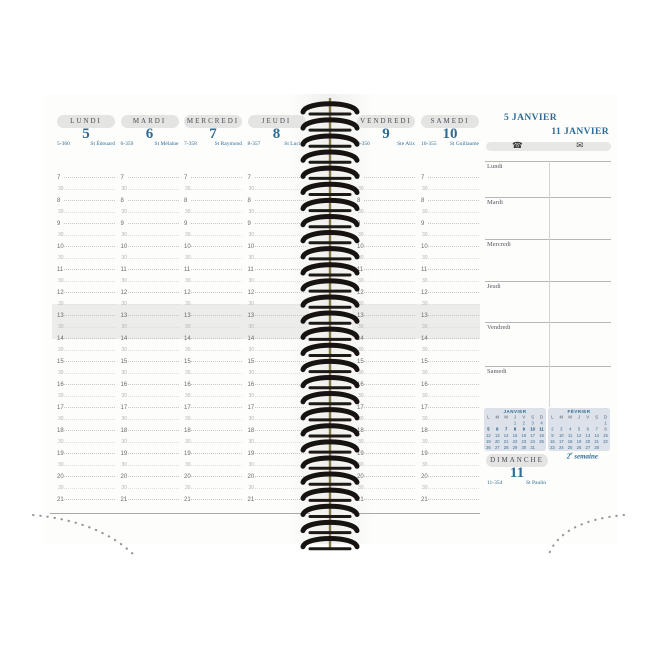 This screenshot has height=656, width=656. What do you see at coordinates (450, 197) in the screenshot?
I see `hour-slot: 8` at bounding box center [450, 197].